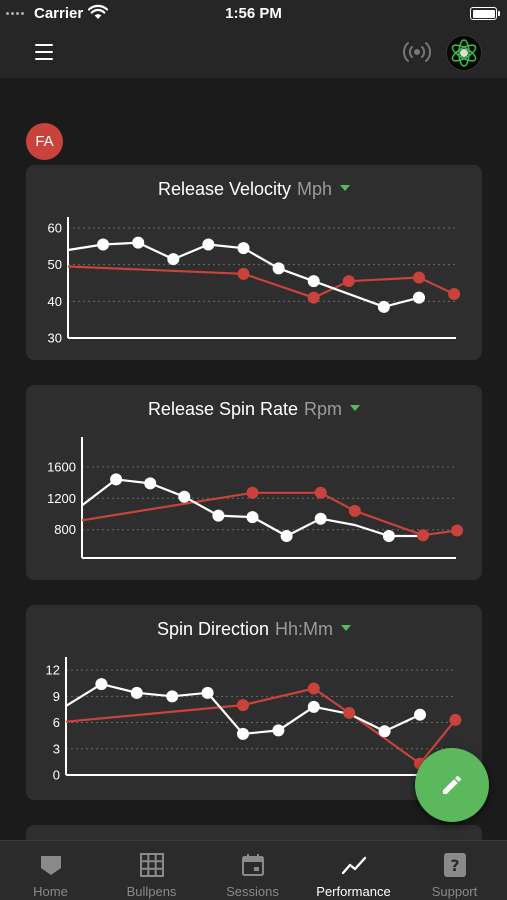 Image resolution: width=507 pixels, height=900 pixels. I want to click on battery-icon, so click(485, 13).